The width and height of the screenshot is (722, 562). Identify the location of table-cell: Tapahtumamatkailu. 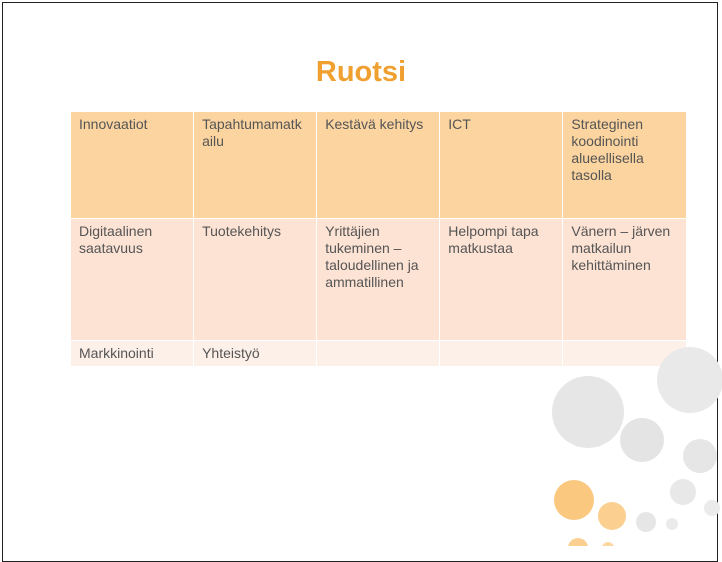
(255, 165).